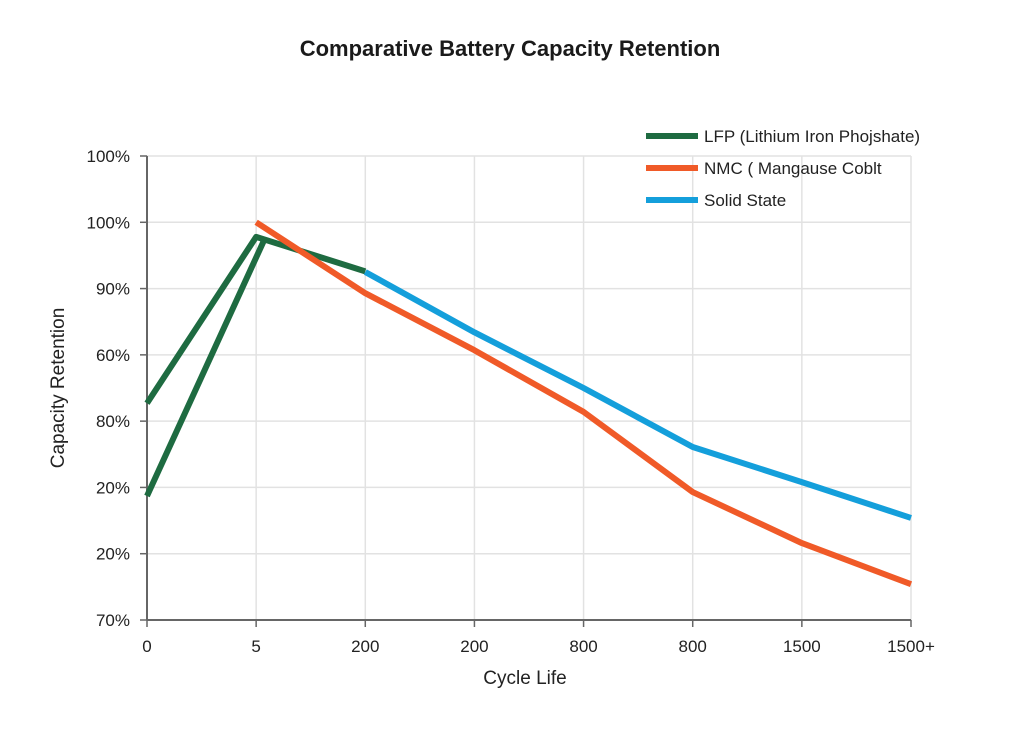  Describe the element at coordinates (793, 168) in the screenshot. I see `legend-label: NMC ( Mangause Coblt` at that location.